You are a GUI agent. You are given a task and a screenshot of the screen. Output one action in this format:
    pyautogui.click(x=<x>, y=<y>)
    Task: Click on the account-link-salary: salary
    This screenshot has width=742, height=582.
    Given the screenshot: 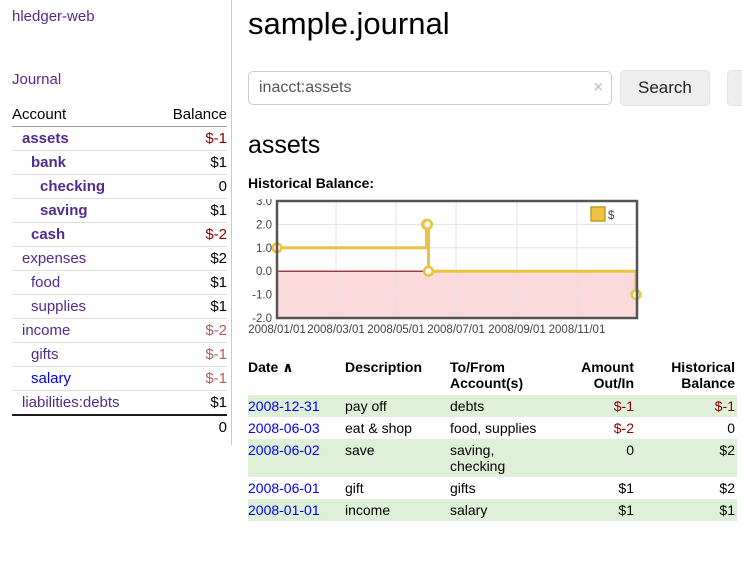 What is the action you would take?
    pyautogui.click(x=51, y=378)
    